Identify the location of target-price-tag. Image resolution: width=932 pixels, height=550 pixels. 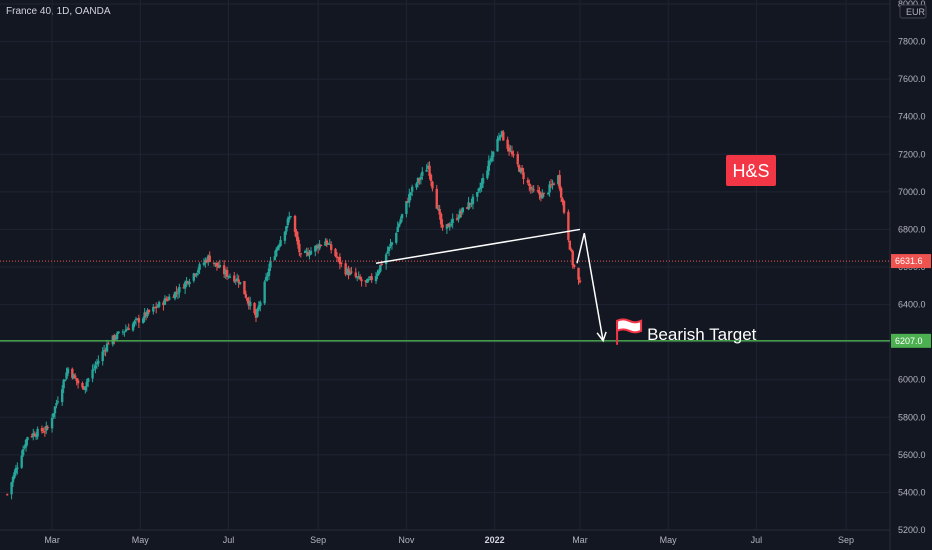
(911, 340).